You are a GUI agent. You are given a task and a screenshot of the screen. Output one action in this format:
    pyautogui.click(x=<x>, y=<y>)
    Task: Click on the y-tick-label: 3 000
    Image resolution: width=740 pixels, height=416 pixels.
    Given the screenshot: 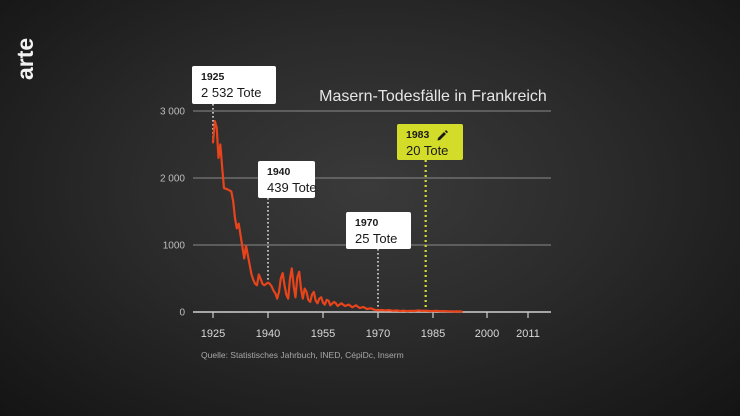 What is the action you would take?
    pyautogui.click(x=172, y=112)
    